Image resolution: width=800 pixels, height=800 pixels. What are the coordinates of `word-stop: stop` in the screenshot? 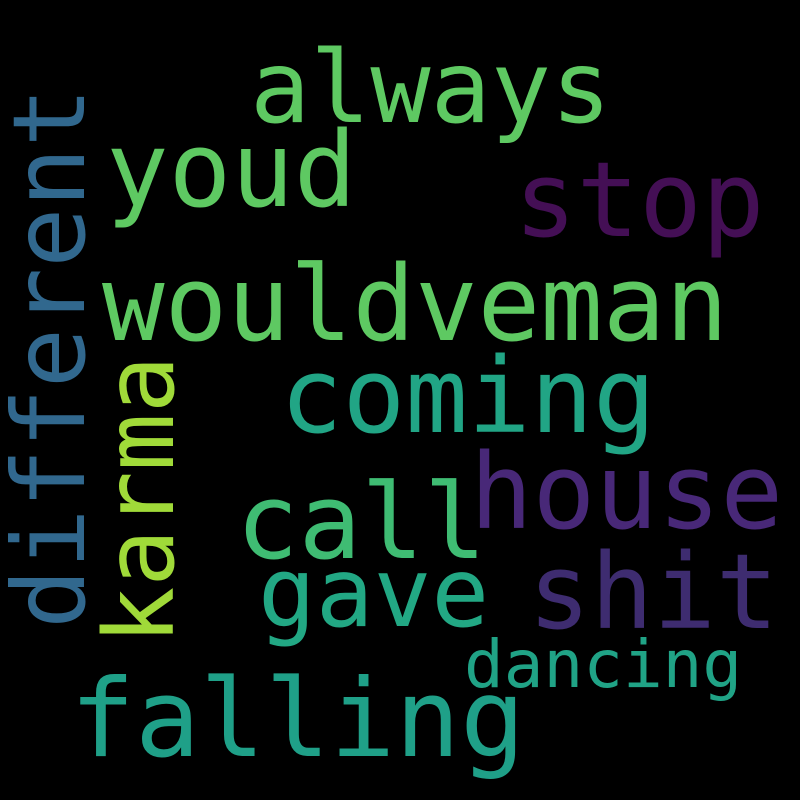 It's located at (639, 200).